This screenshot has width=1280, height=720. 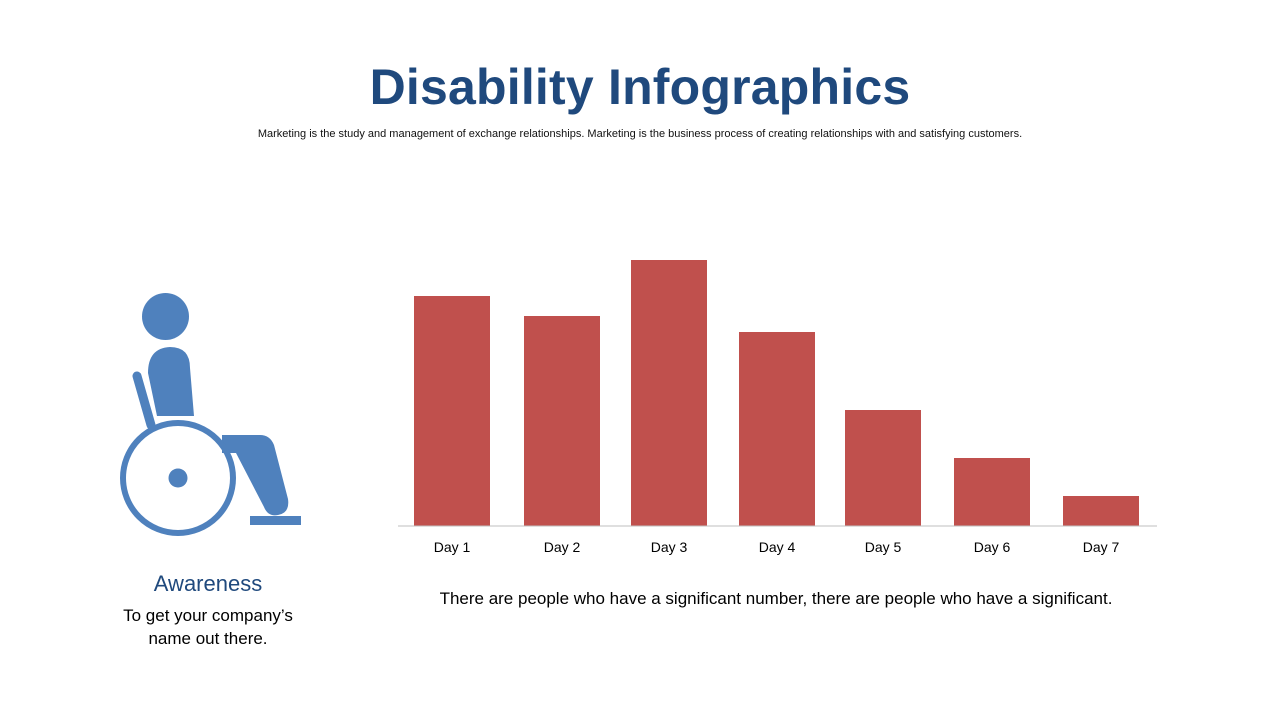 I want to click on x-tick-label: Day 6, so click(x=992, y=547).